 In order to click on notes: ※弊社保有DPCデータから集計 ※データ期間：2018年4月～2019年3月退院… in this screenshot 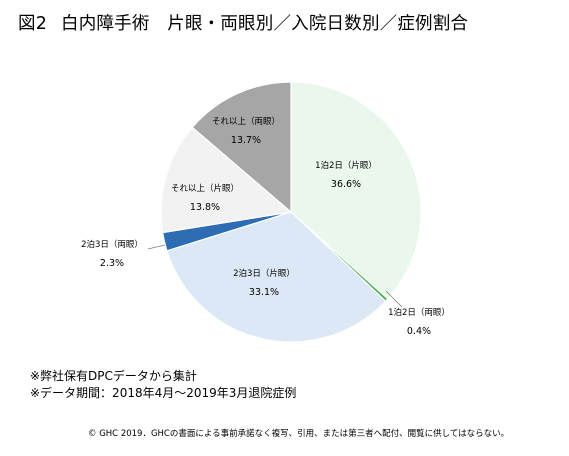, I will do `click(163, 385)`.